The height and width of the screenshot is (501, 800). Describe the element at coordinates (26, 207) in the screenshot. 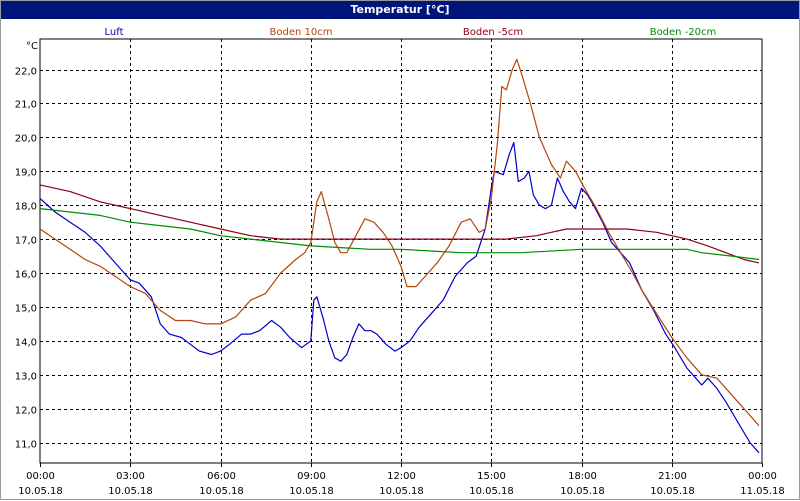

I see `y-tick-label: 18,0` at that location.